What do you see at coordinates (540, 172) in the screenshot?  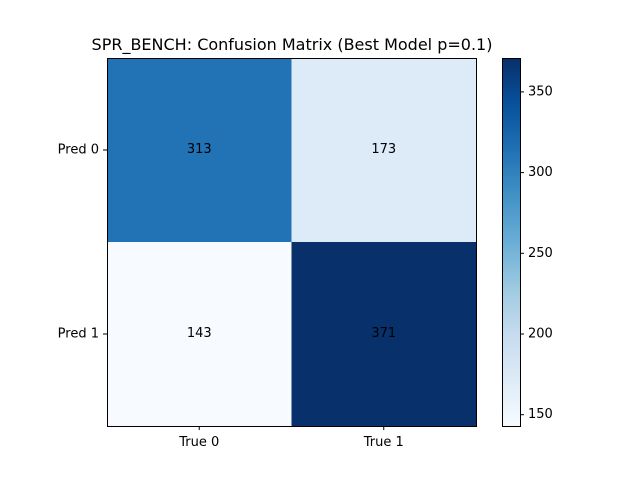 I see `colorbar-tick-label: 300` at bounding box center [540, 172].